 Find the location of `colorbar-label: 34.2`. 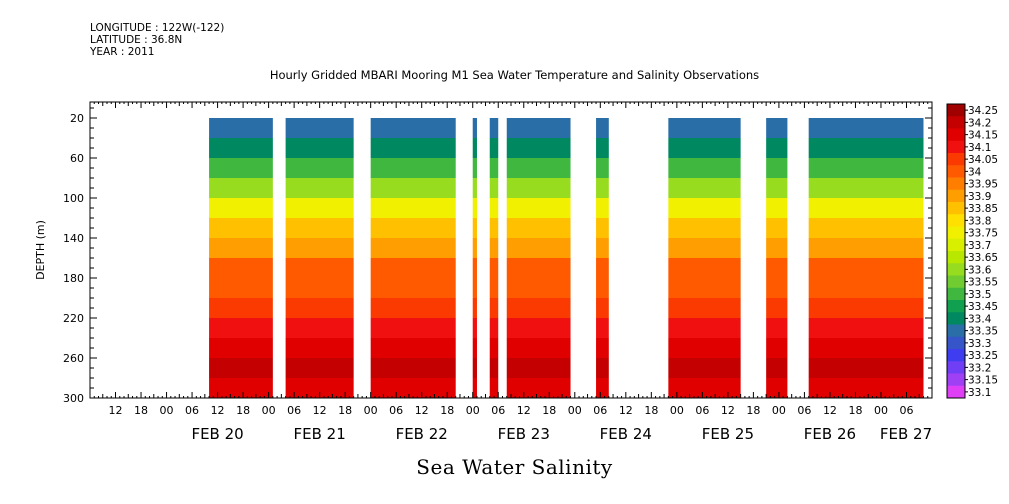

colorbar-label: 34.2 is located at coordinates (979, 123).